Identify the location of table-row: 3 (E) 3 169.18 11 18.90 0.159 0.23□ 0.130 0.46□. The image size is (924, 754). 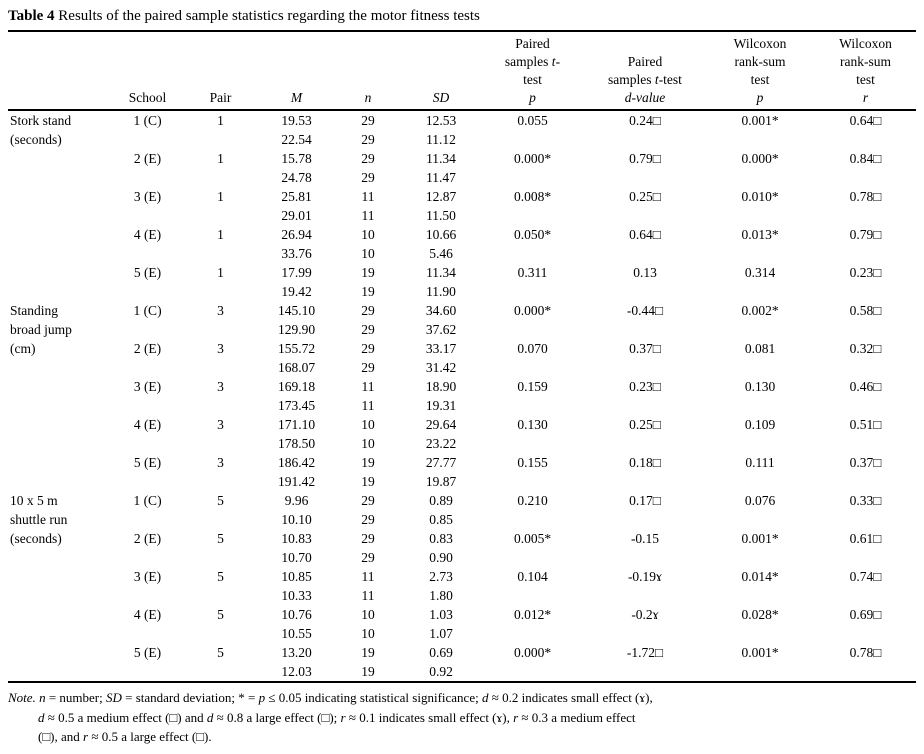
(462, 386).